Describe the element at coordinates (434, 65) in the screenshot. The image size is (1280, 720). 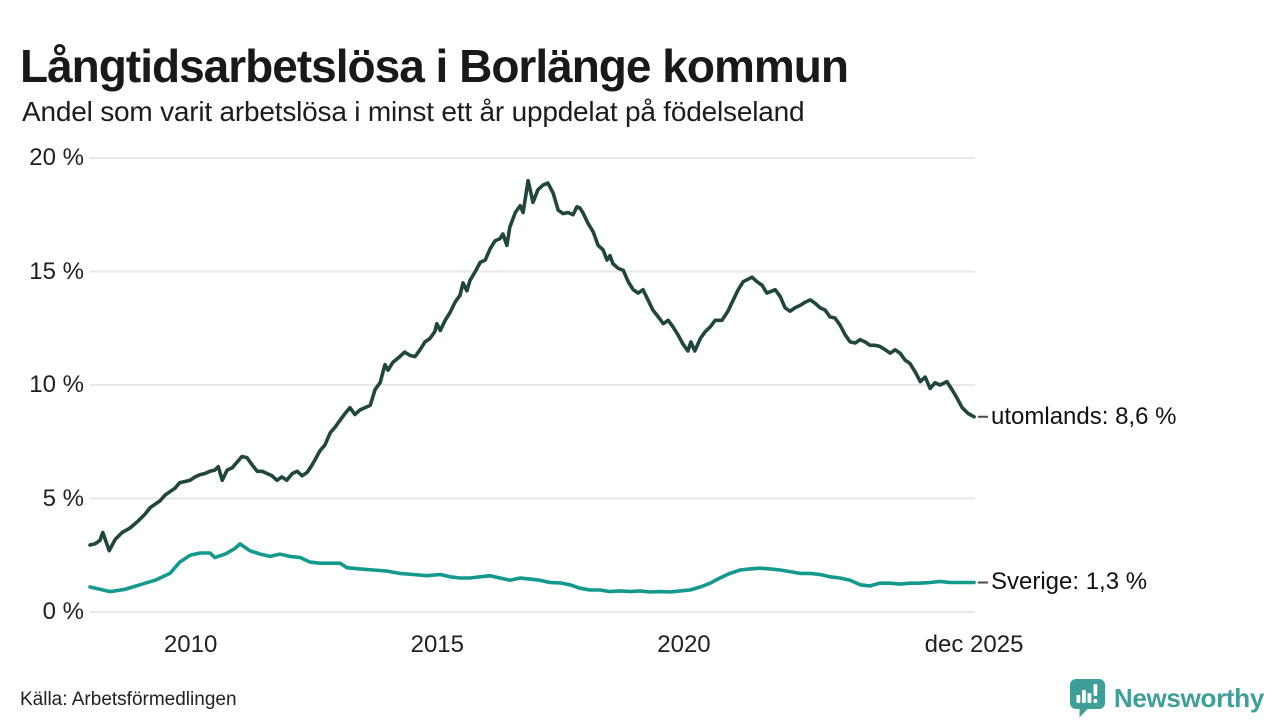
I see `page-title: Långtidsarbetslösa i Borlänge kommun` at that location.